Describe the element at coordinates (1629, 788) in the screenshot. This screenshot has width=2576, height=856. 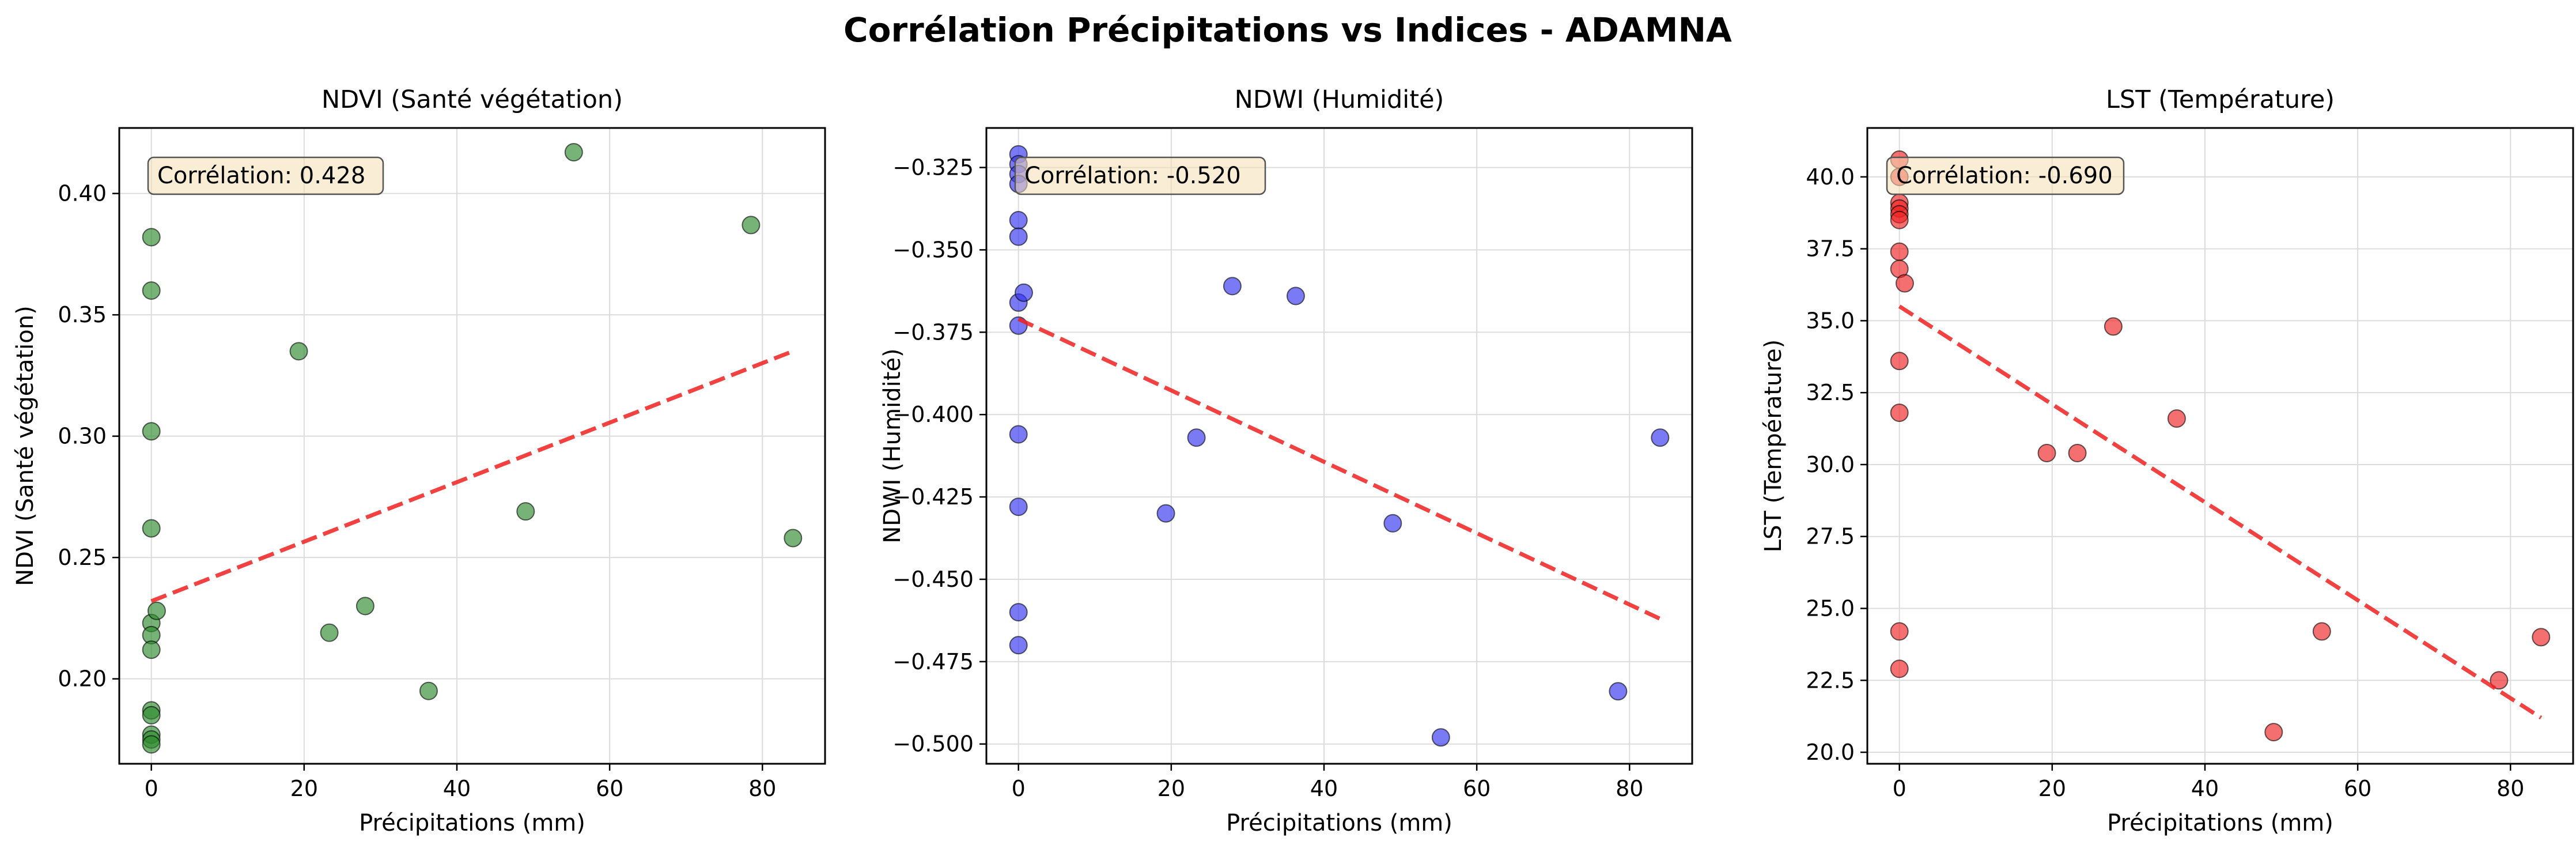
I see `ndwi-xtick-label: 80` at that location.